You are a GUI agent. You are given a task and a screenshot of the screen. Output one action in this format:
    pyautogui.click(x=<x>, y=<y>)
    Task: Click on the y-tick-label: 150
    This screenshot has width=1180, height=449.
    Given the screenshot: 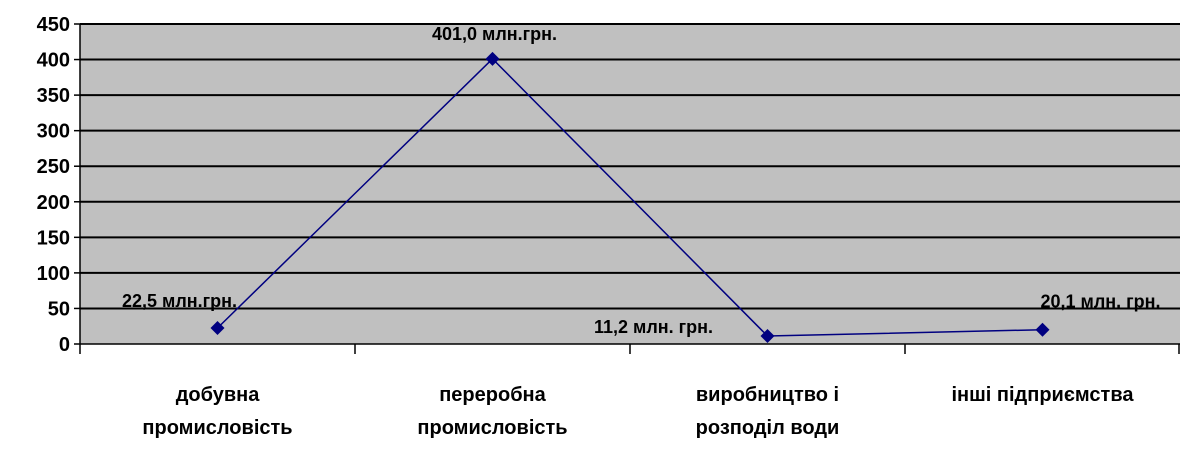 What is the action you would take?
    pyautogui.click(x=53, y=238)
    